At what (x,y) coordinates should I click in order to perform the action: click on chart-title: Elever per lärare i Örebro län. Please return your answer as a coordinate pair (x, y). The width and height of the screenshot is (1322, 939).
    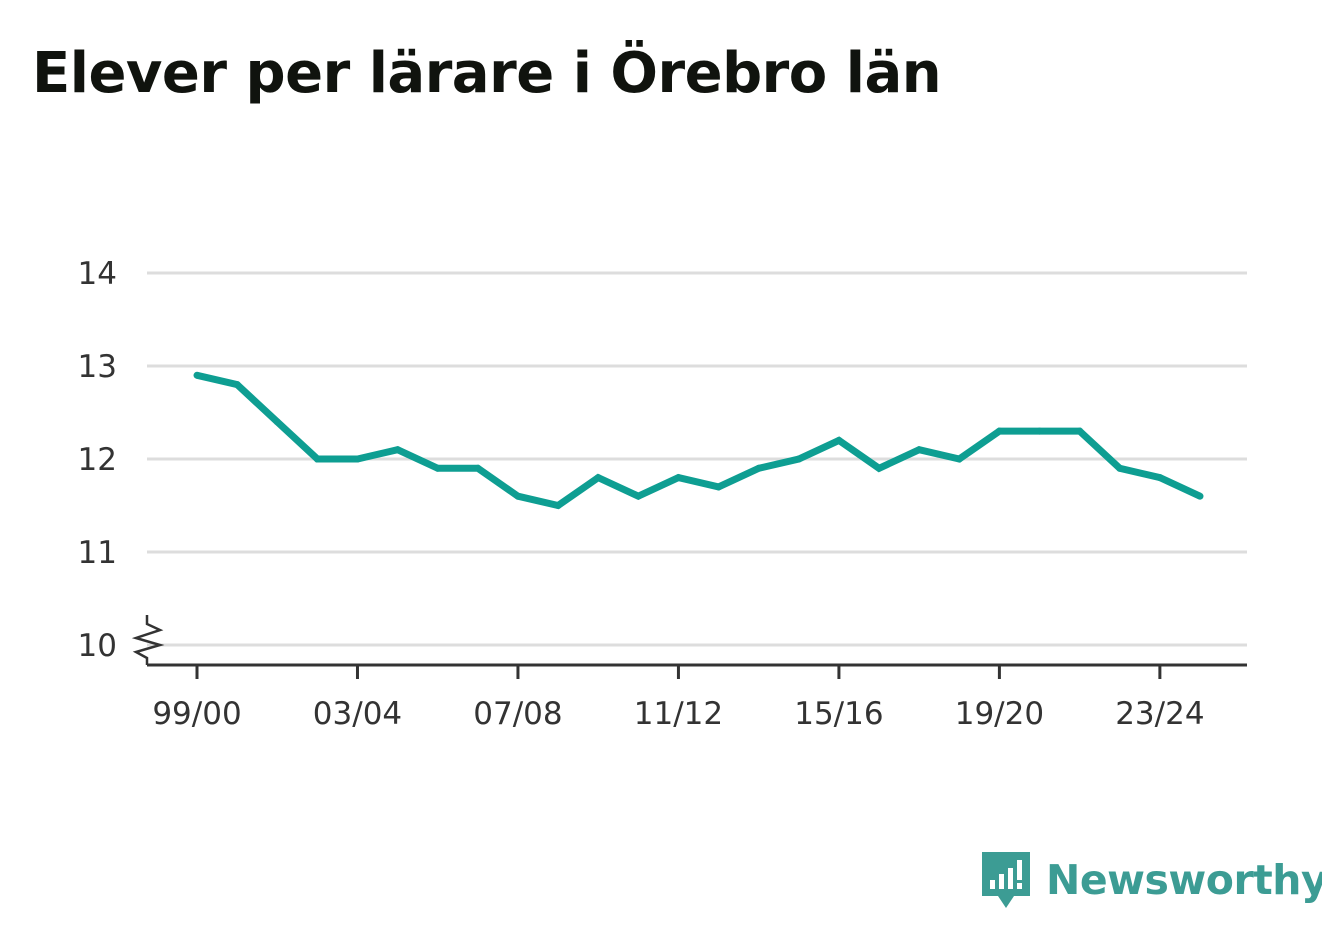
    Looking at the image, I should click on (487, 73).